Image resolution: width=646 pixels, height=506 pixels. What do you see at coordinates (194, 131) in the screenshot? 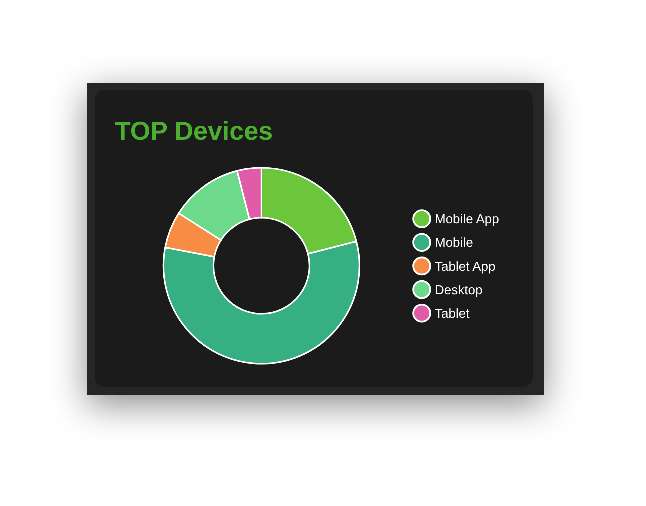
I see `chart-title: TOP Devices` at bounding box center [194, 131].